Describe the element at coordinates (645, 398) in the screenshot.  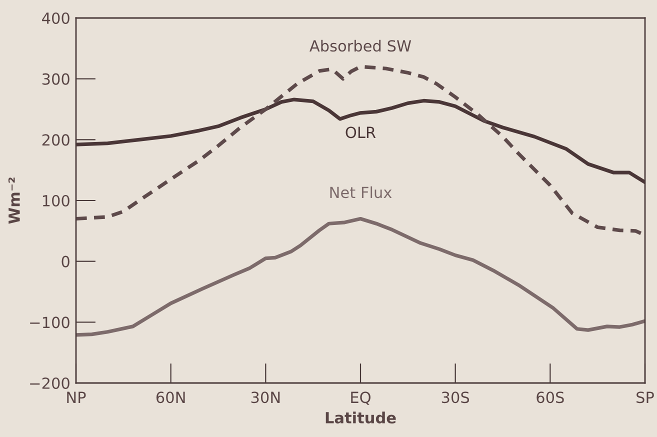
I see `x-tick-label: SP` at that location.